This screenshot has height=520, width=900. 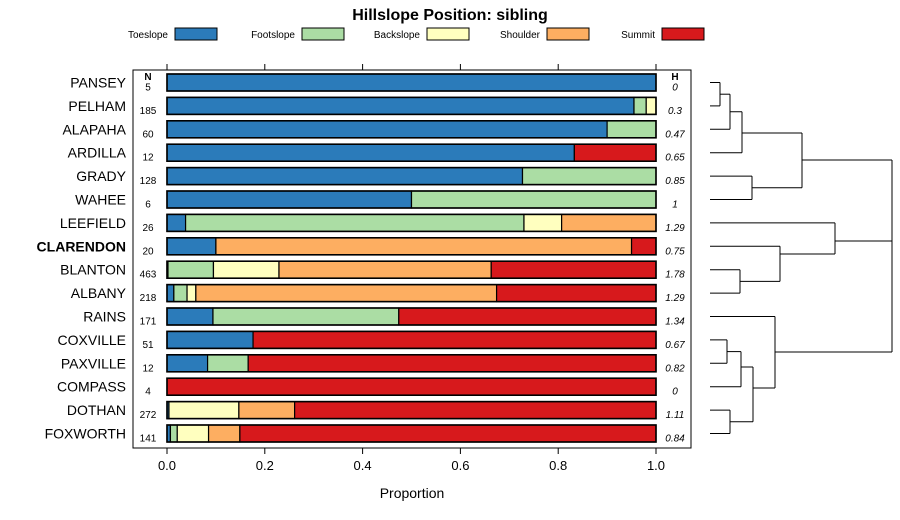 I want to click on bar-row-leefield, so click(x=411, y=223).